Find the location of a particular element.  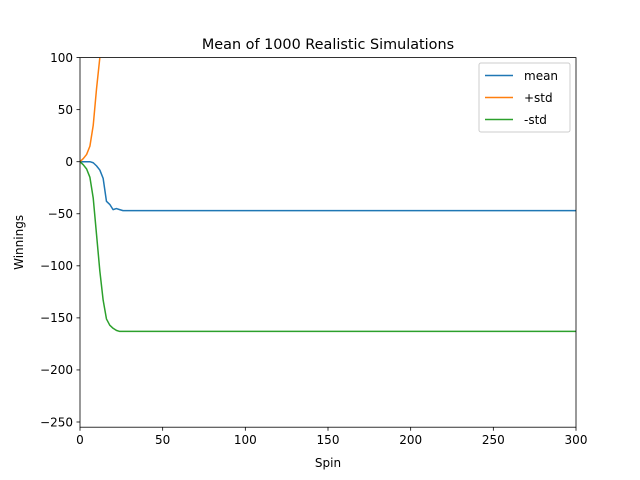

x-axis-ticks: 0 50 100 150 200 250 300 is located at coordinates (331, 437).